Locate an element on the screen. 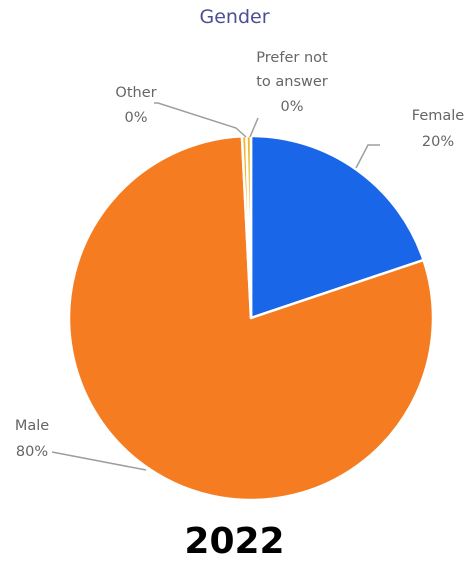  slice-label-female: Female is located at coordinates (438, 116).